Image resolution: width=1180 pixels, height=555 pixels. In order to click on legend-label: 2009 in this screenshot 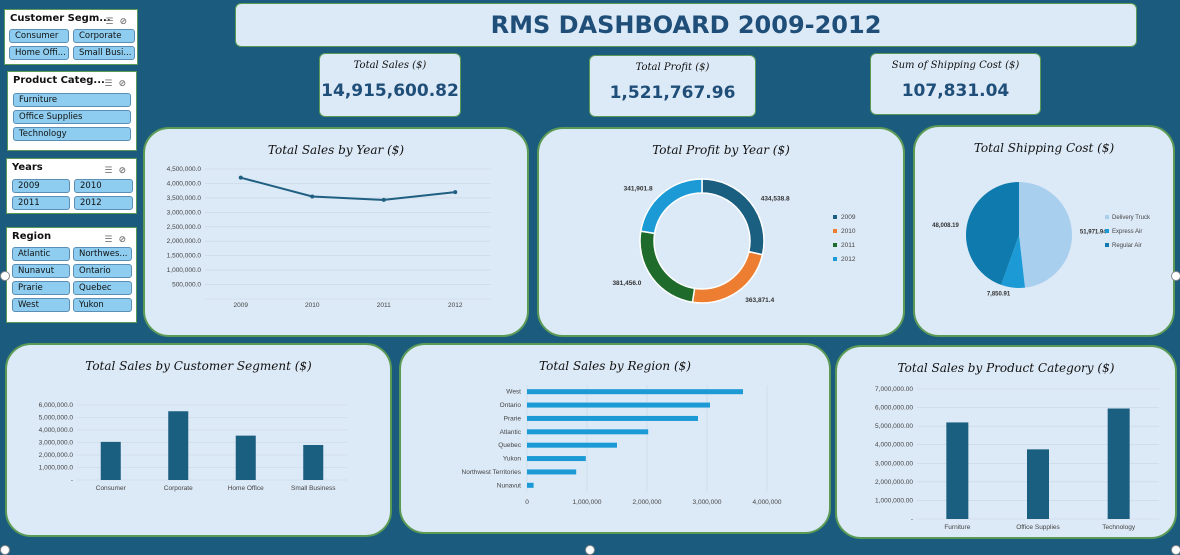, I will do `click(848, 217)`.